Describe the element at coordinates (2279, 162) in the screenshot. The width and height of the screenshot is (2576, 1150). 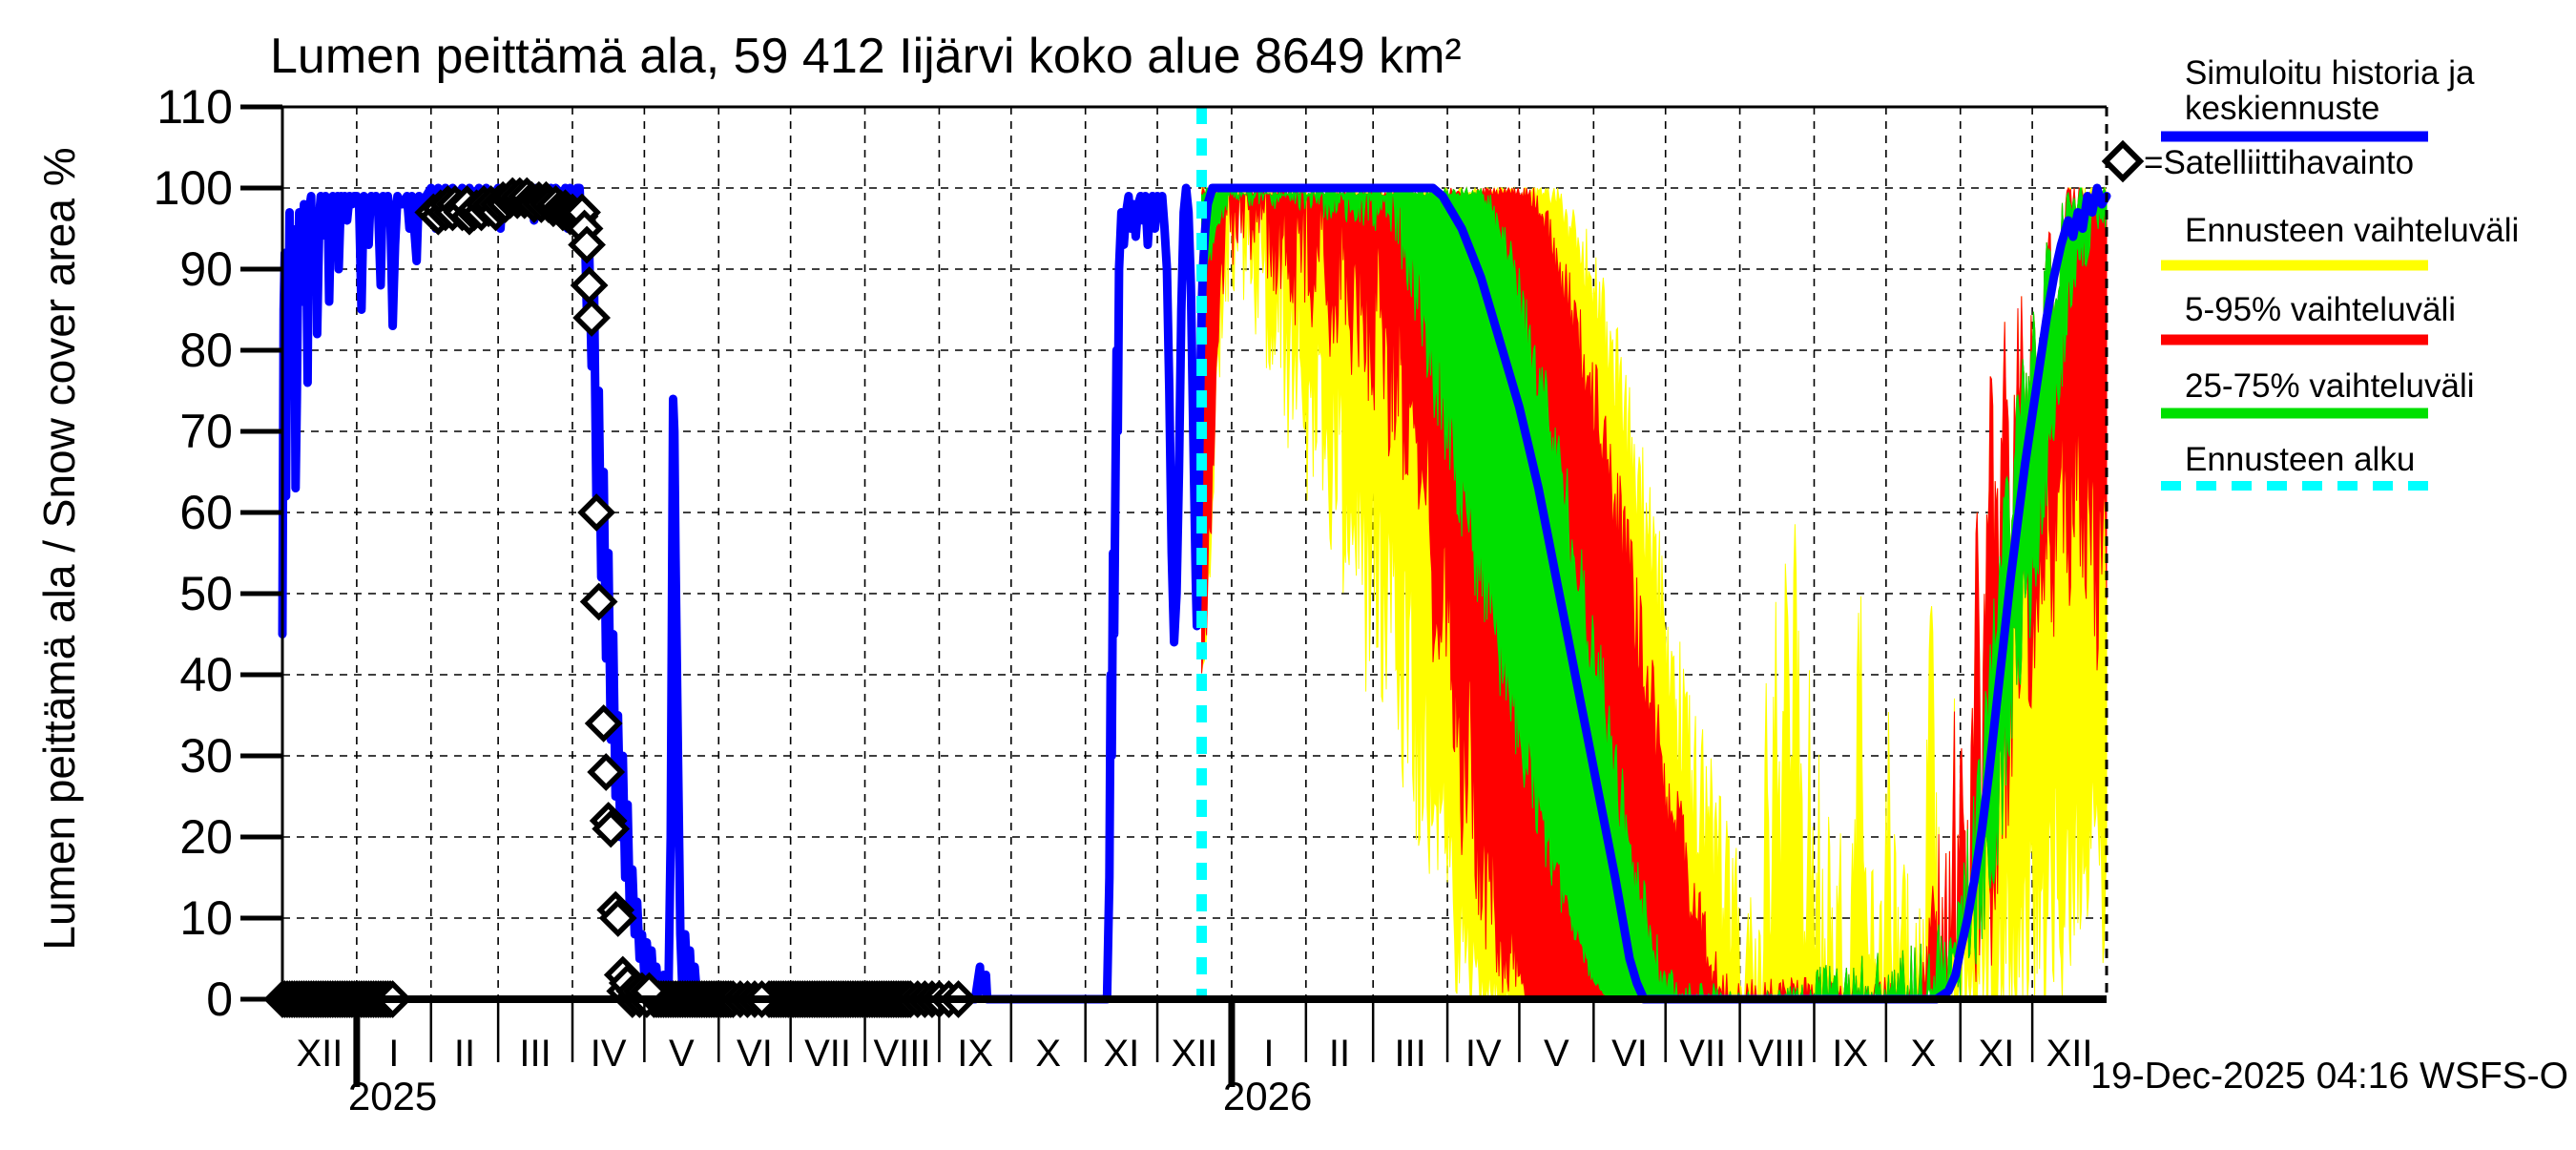
I see `legend-label-satellite: =Satelliittihavainto` at that location.